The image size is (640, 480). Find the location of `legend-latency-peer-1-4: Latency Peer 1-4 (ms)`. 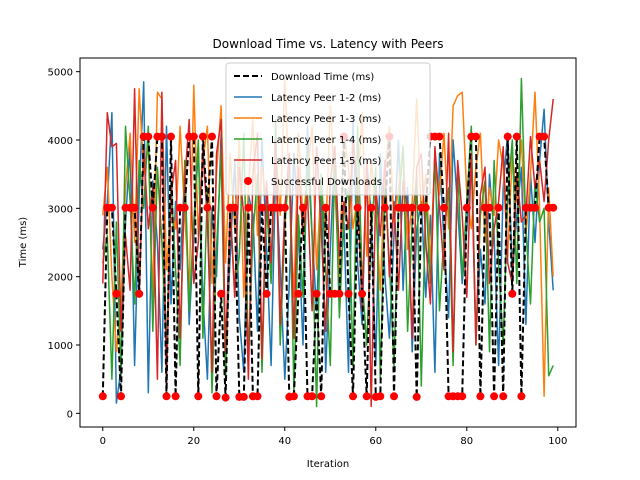

legend-latency-peer-1-4: Latency Peer 1-4 (ms) is located at coordinates (326, 140).